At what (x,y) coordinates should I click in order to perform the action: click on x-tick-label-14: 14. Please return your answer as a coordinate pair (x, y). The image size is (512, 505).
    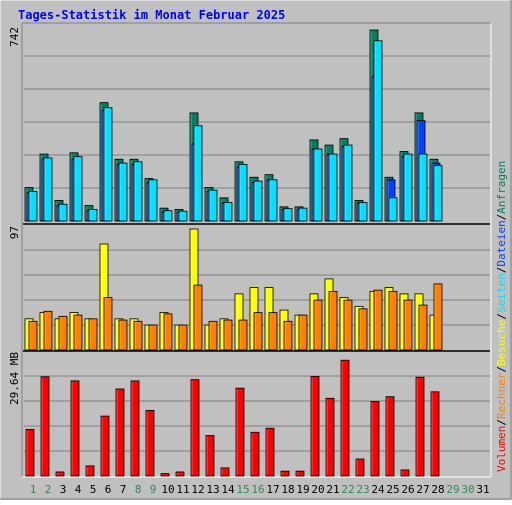
    Looking at the image, I should click on (228, 489).